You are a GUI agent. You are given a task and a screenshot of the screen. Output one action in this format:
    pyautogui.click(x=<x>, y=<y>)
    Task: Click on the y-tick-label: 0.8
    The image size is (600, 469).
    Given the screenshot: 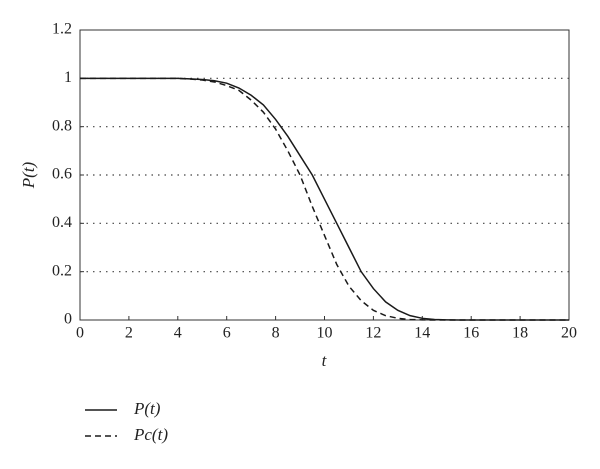 What is the action you would take?
    pyautogui.click(x=62, y=125)
    